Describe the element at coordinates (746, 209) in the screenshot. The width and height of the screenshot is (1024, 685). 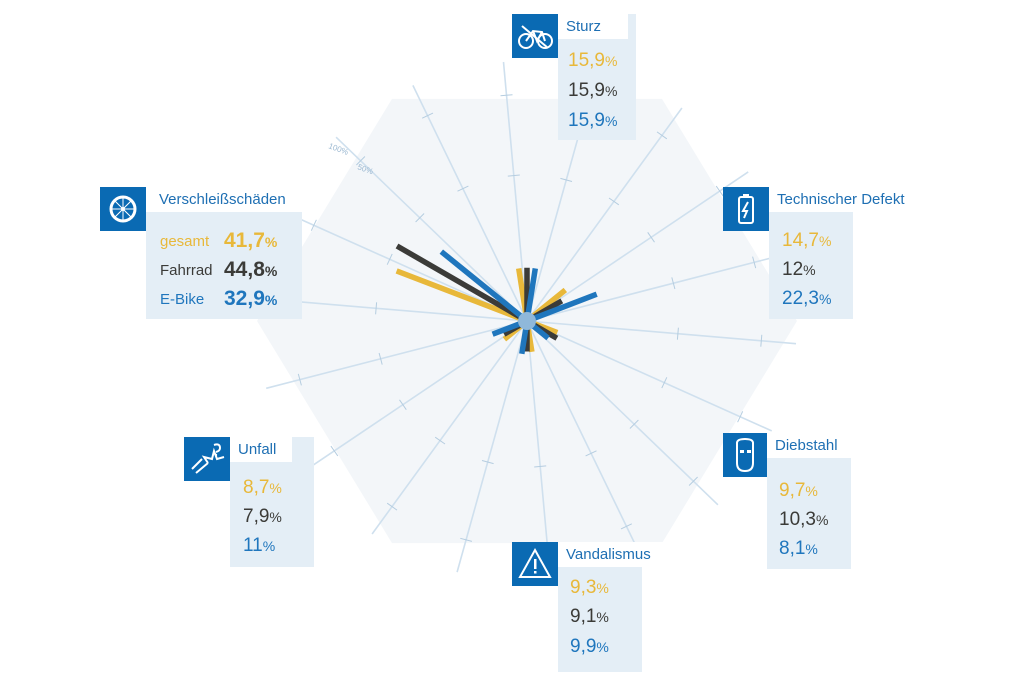
I see `battery-icon` at that location.